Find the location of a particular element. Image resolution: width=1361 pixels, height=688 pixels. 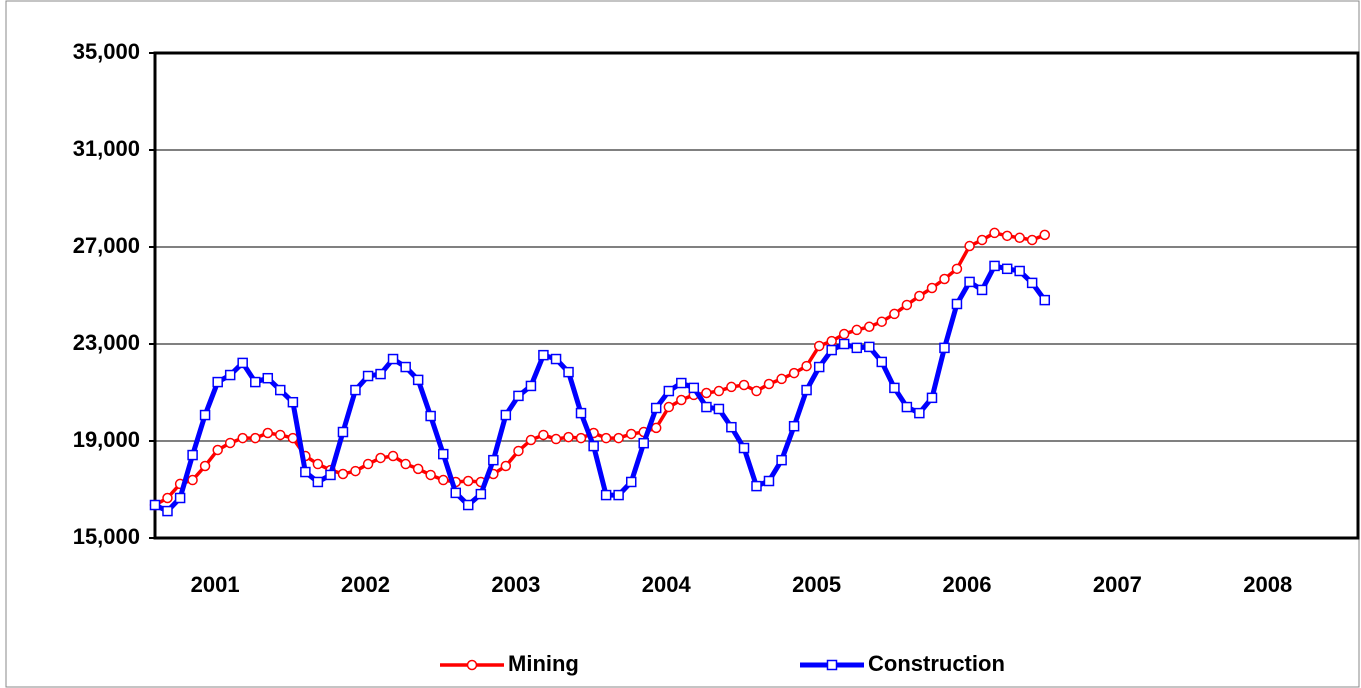

x-tick-label: 2007 is located at coordinates (1117, 584).